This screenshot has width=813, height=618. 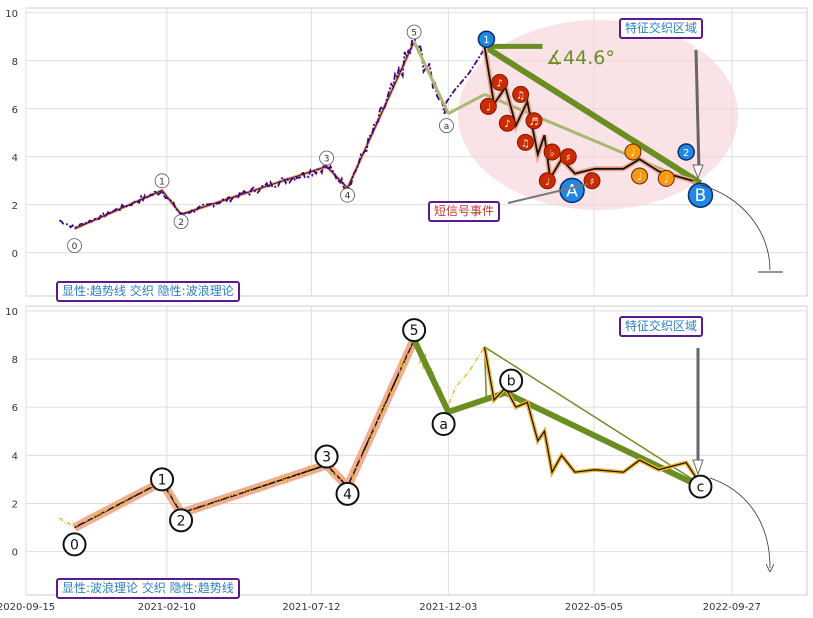 What do you see at coordinates (448, 607) in the screenshot?
I see `x-tick-label: 2021-12-03` at bounding box center [448, 607].